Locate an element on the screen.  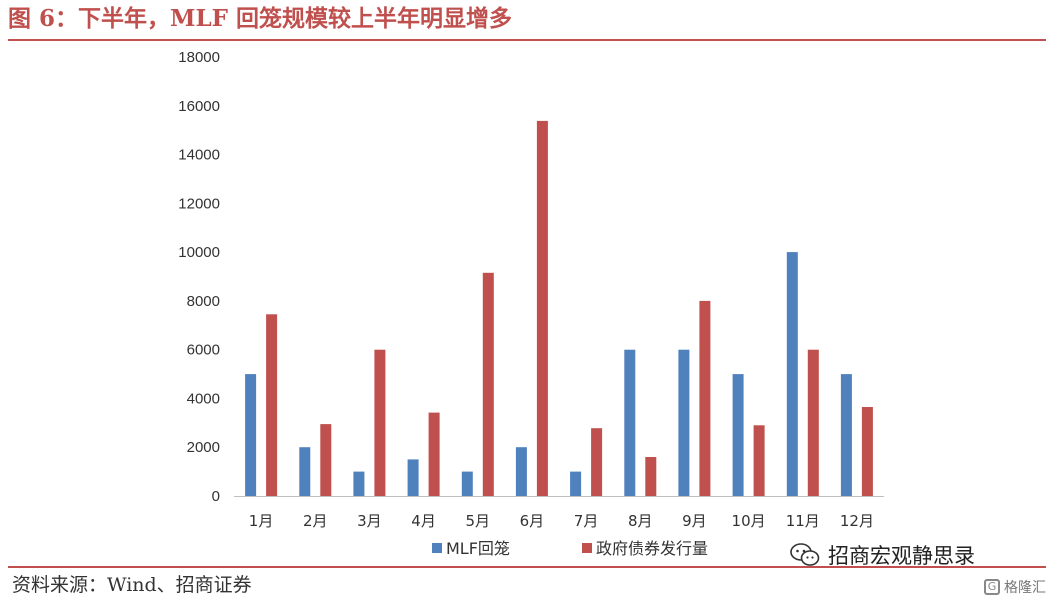
x-tick-label: 3月 is located at coordinates (369, 521).